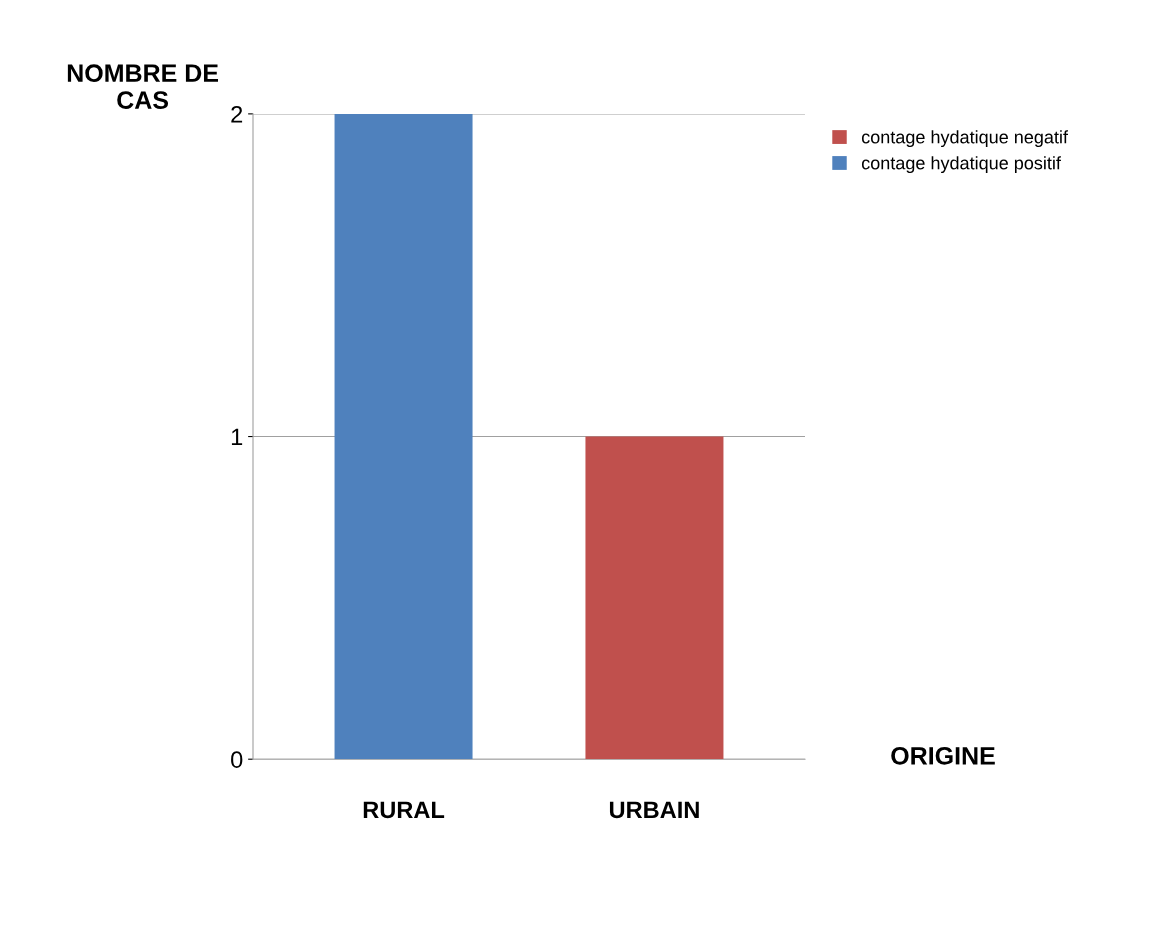 The image size is (1150, 949). I want to click on x-tick-label: RURAL, so click(404, 810).